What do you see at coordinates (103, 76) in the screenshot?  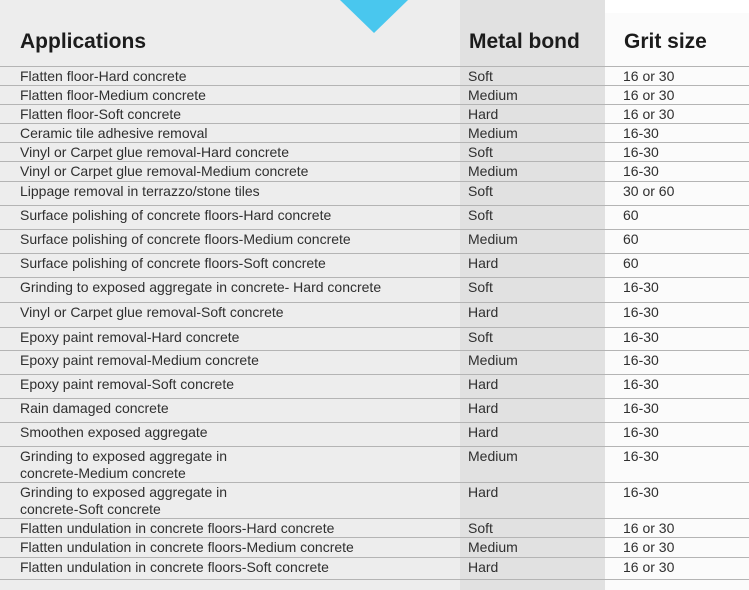 I see `application-cell-text: Flatten floor-Hard concrete` at bounding box center [103, 76].